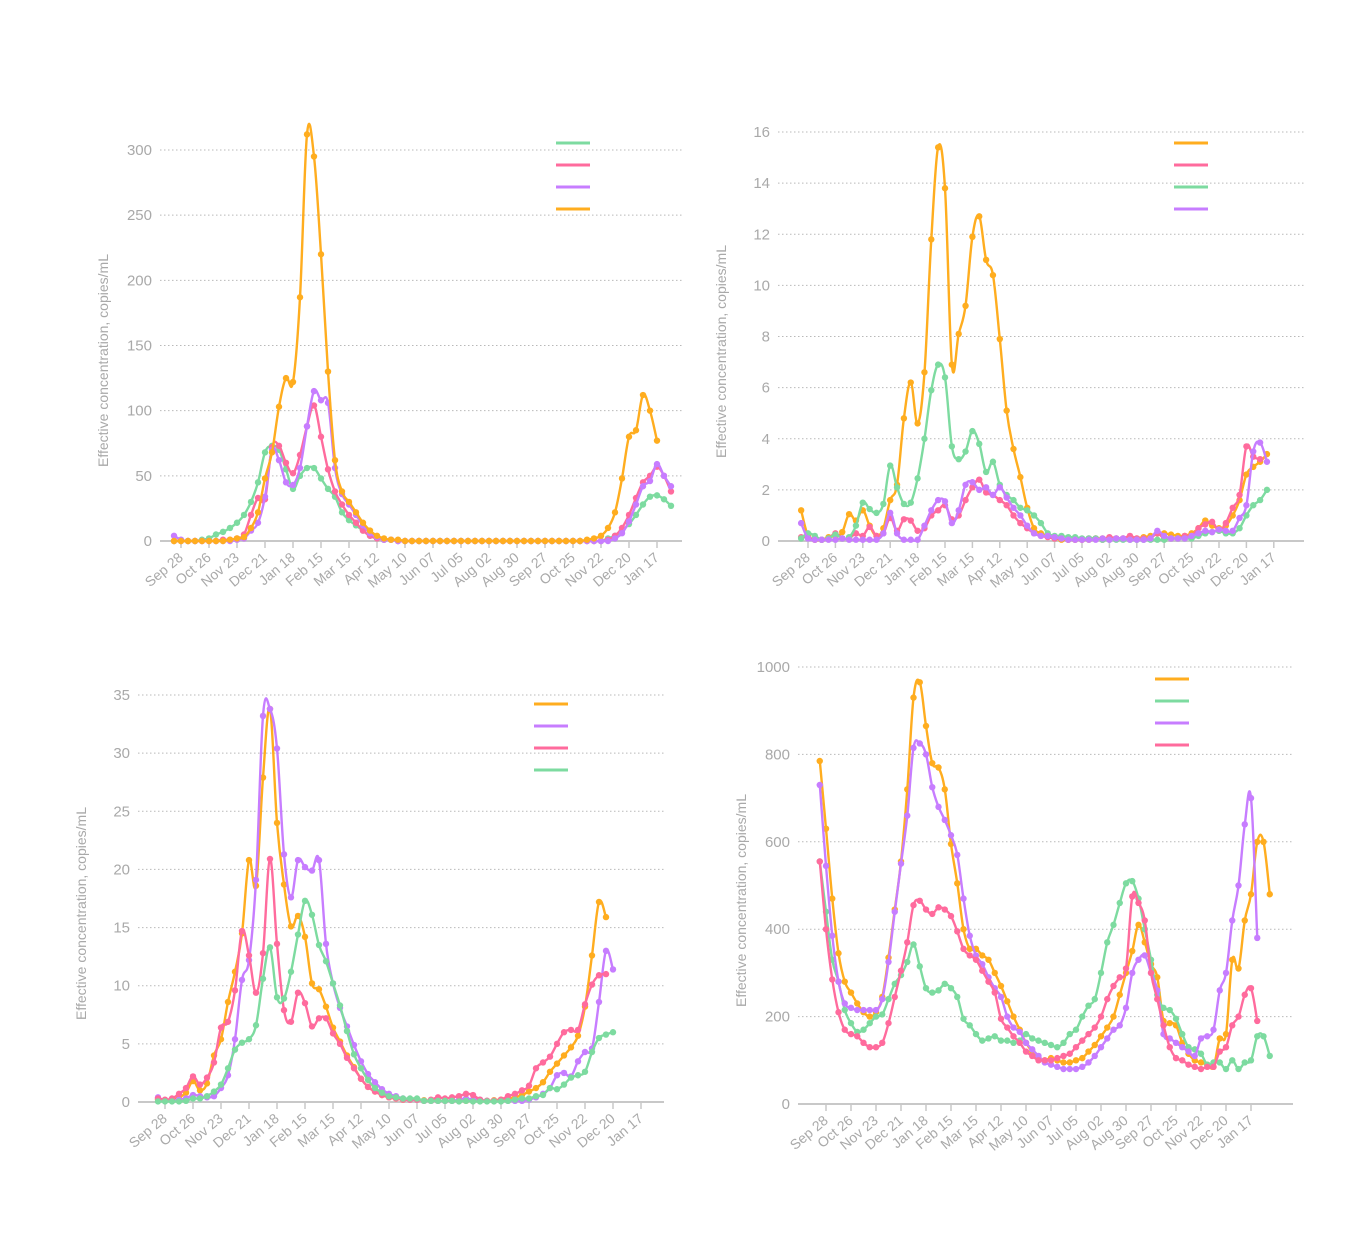 This screenshot has width=1362, height=1255. I want to click on y-tick-label: 800, so click(777, 754).